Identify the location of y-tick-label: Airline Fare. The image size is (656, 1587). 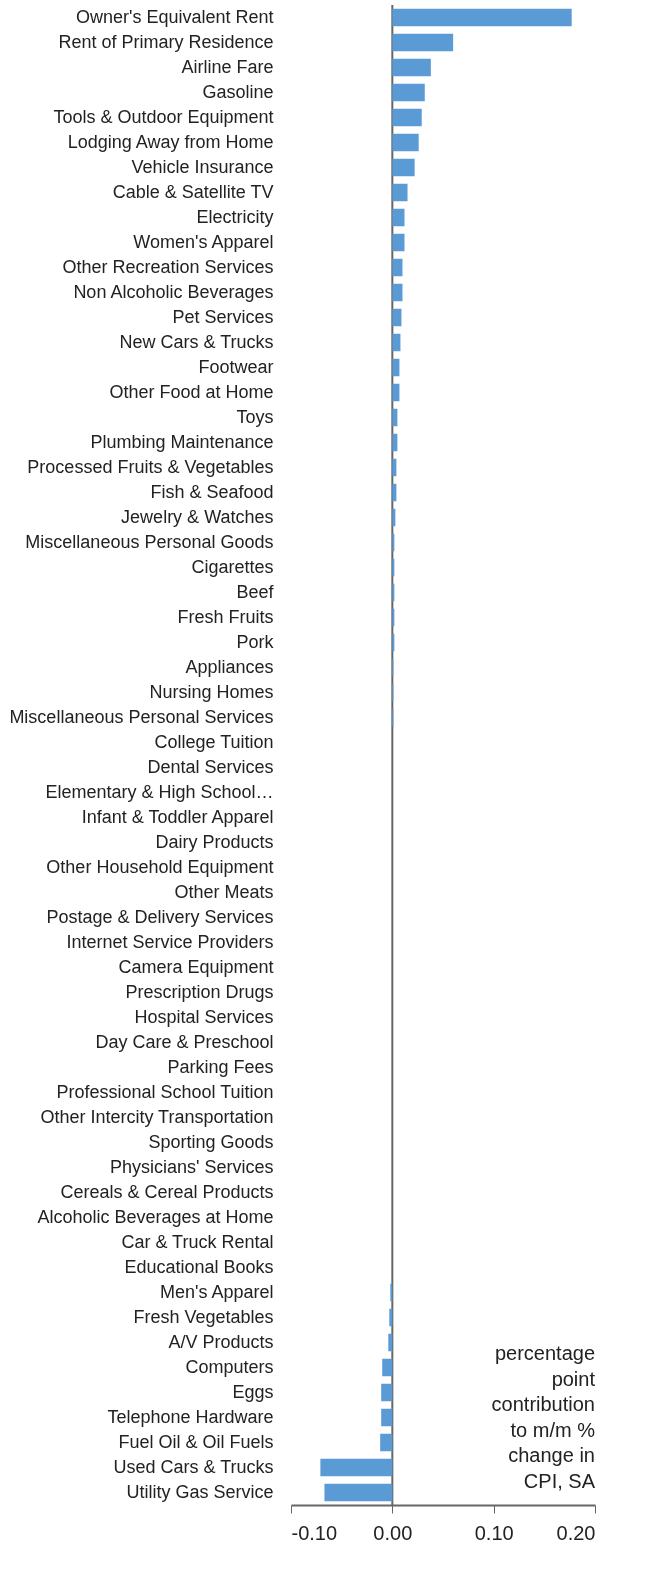
(227, 66).